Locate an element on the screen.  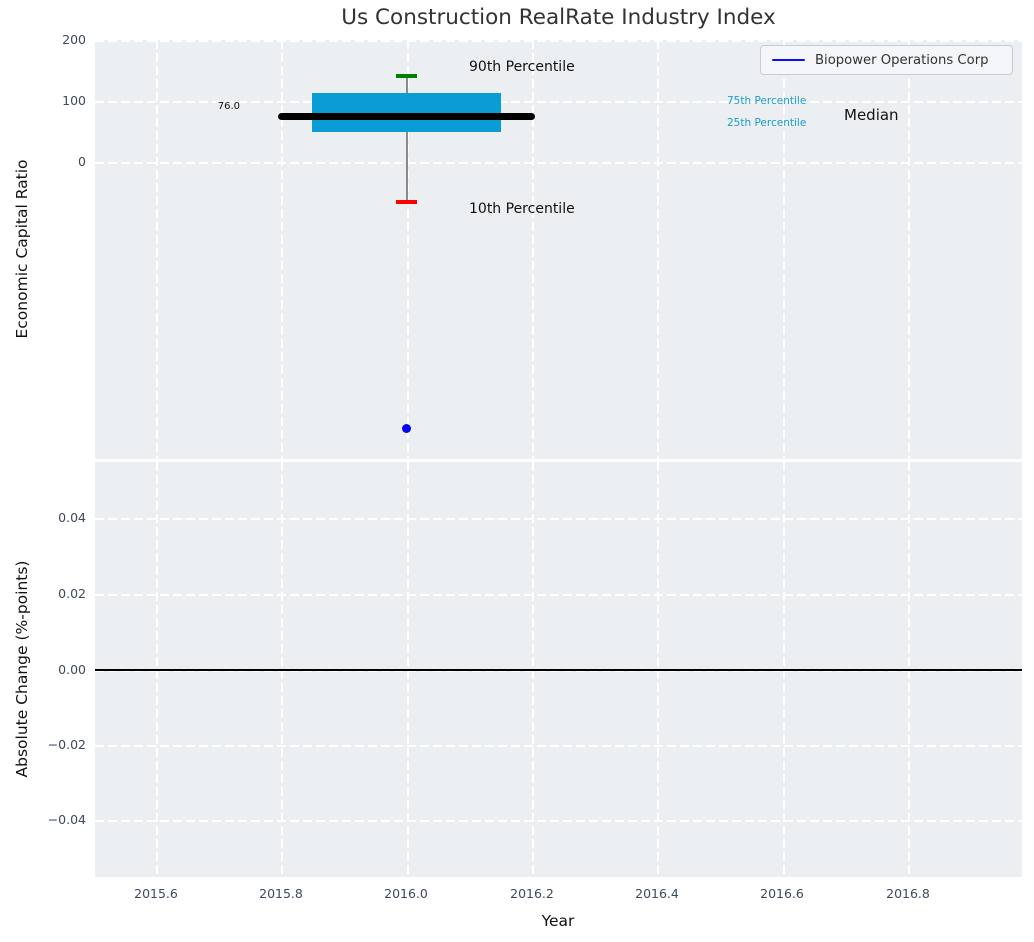
whisker-line is located at coordinates (407, 139).